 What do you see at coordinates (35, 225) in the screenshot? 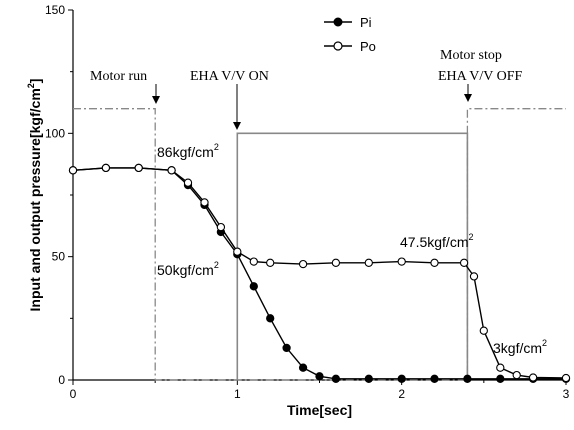
I see `y-axis-title-main: Input and output pressure` at bounding box center [35, 225].